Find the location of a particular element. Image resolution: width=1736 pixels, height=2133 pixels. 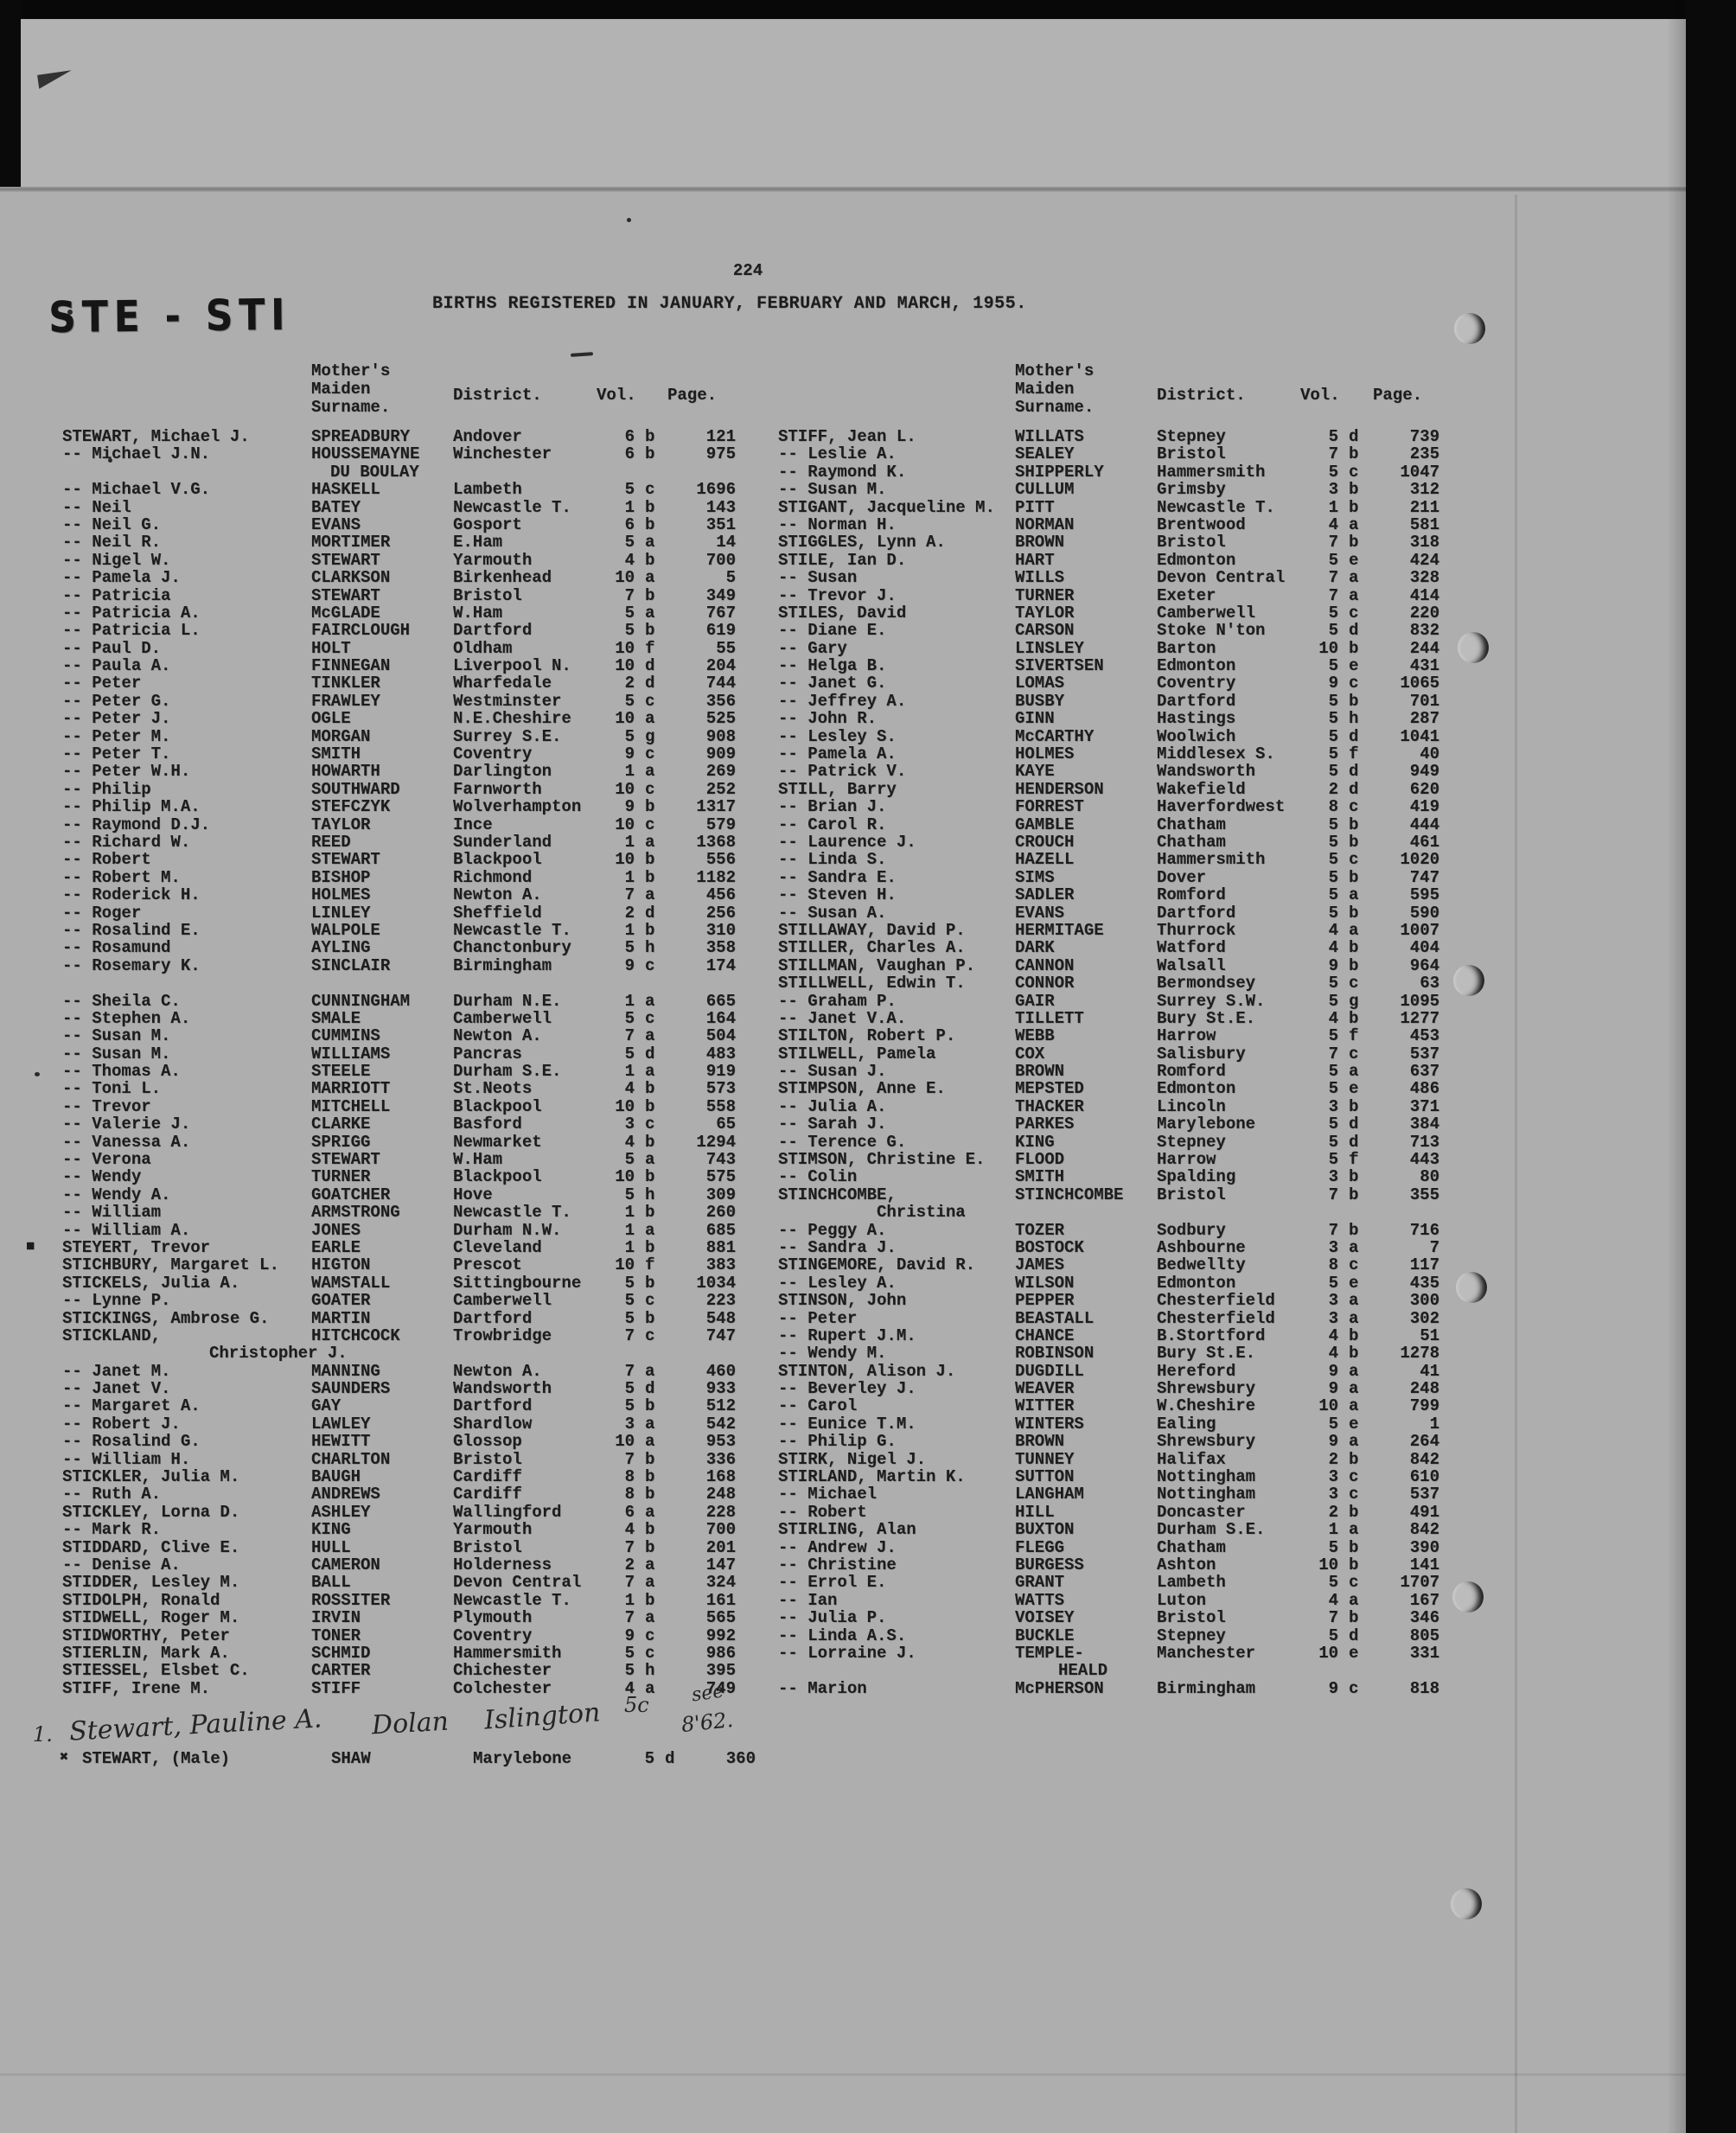

entry-mother-surname: TINKLER is located at coordinates (345, 684).